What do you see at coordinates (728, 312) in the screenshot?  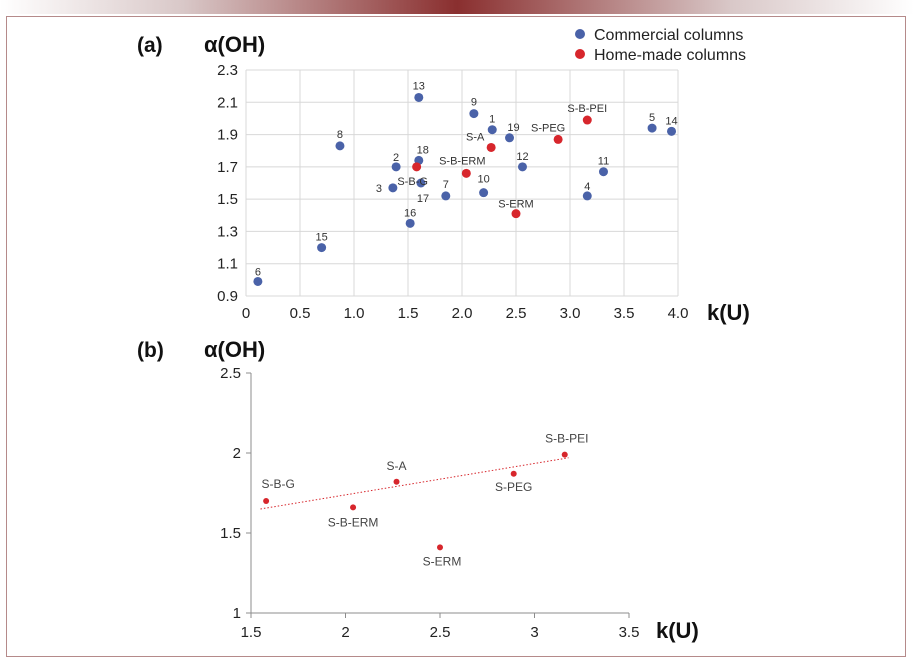 I see `panel-a-x-axis-title: k(U)` at bounding box center [728, 312].